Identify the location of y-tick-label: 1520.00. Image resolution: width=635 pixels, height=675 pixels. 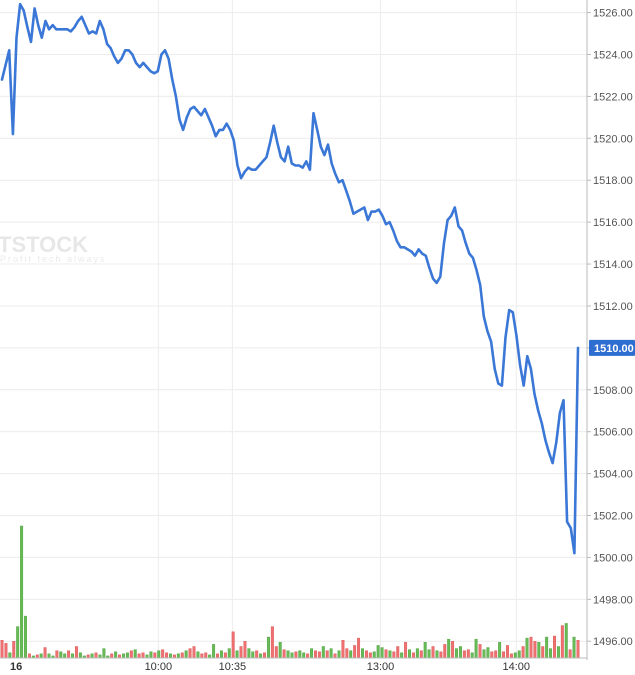
(613, 139).